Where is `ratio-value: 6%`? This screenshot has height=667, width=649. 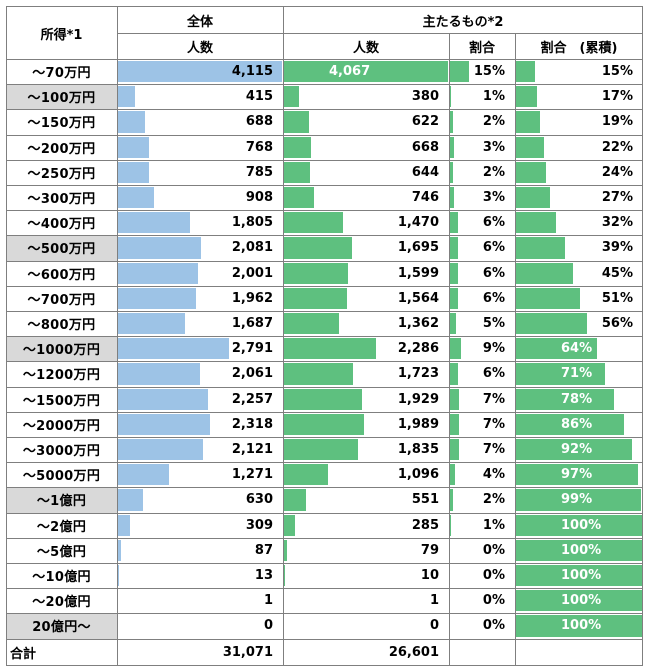 ratio-value: 6% is located at coordinates (493, 374).